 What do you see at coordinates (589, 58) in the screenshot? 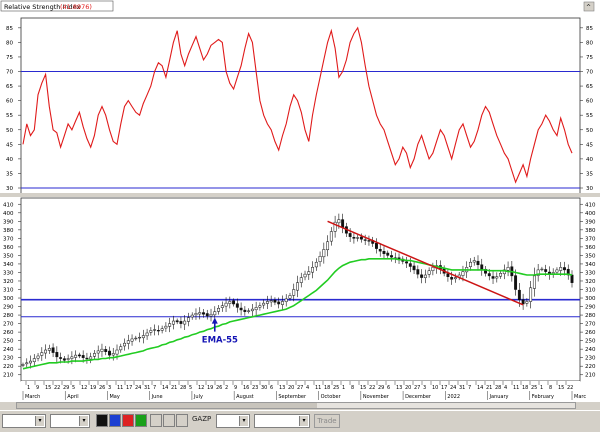
I see `rsi-right-tick-label: 75` at bounding box center [589, 58].